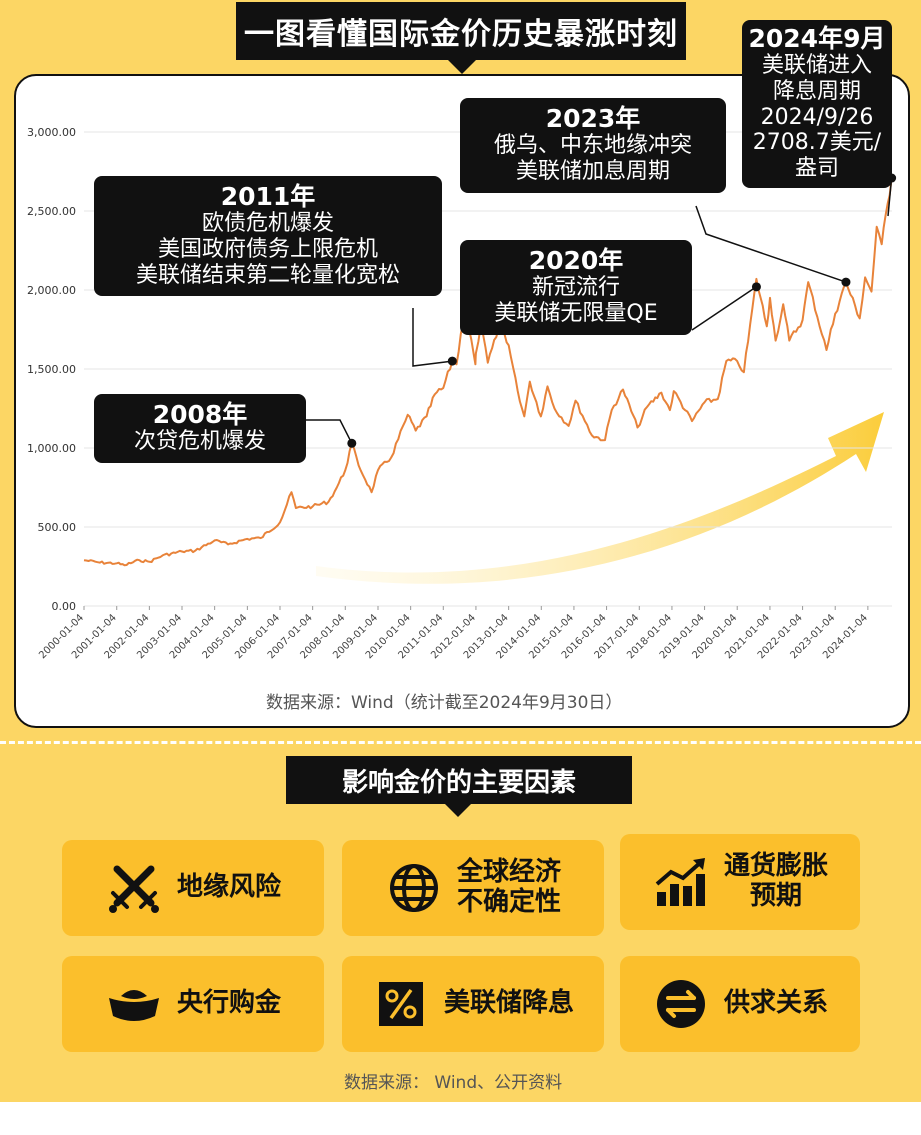  What do you see at coordinates (592, 171) in the screenshot?
I see `callout-2023-line: 美联储加息周期` at bounding box center [592, 171].